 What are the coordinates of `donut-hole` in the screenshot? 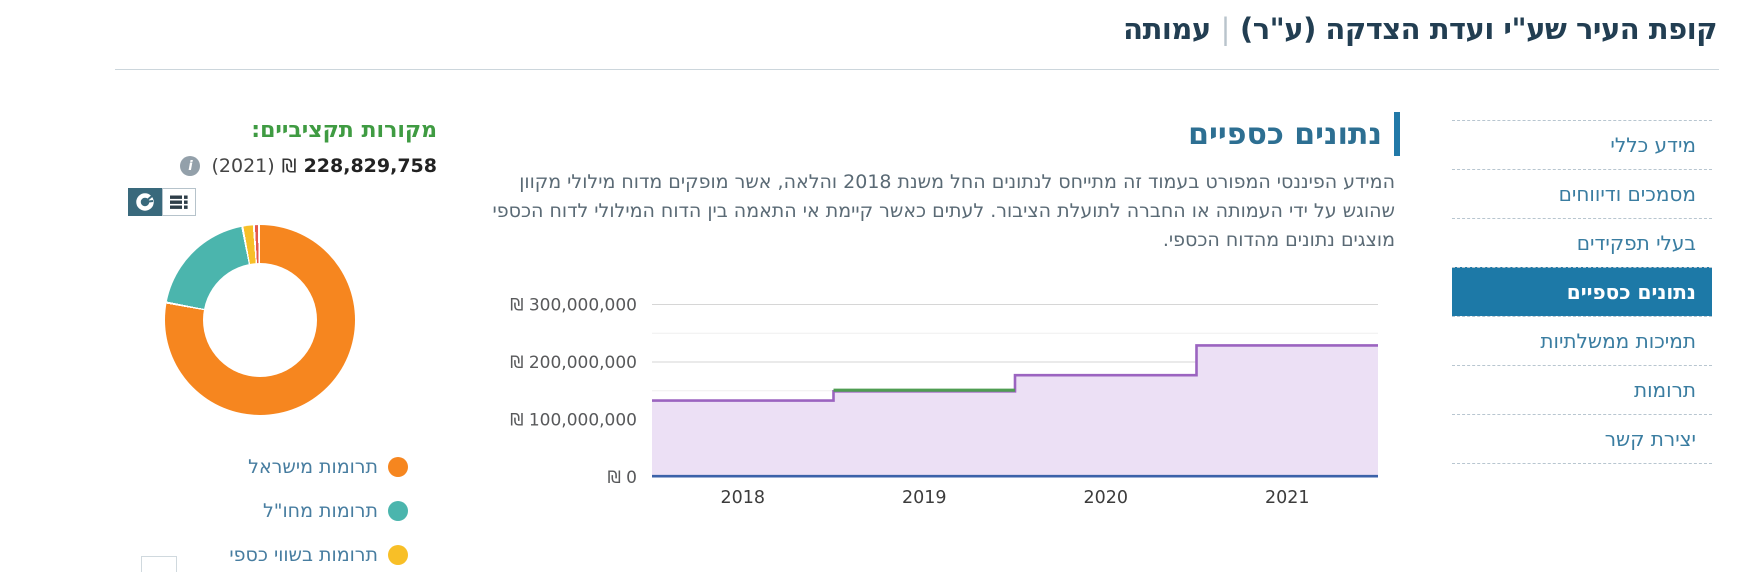 It's located at (260, 320).